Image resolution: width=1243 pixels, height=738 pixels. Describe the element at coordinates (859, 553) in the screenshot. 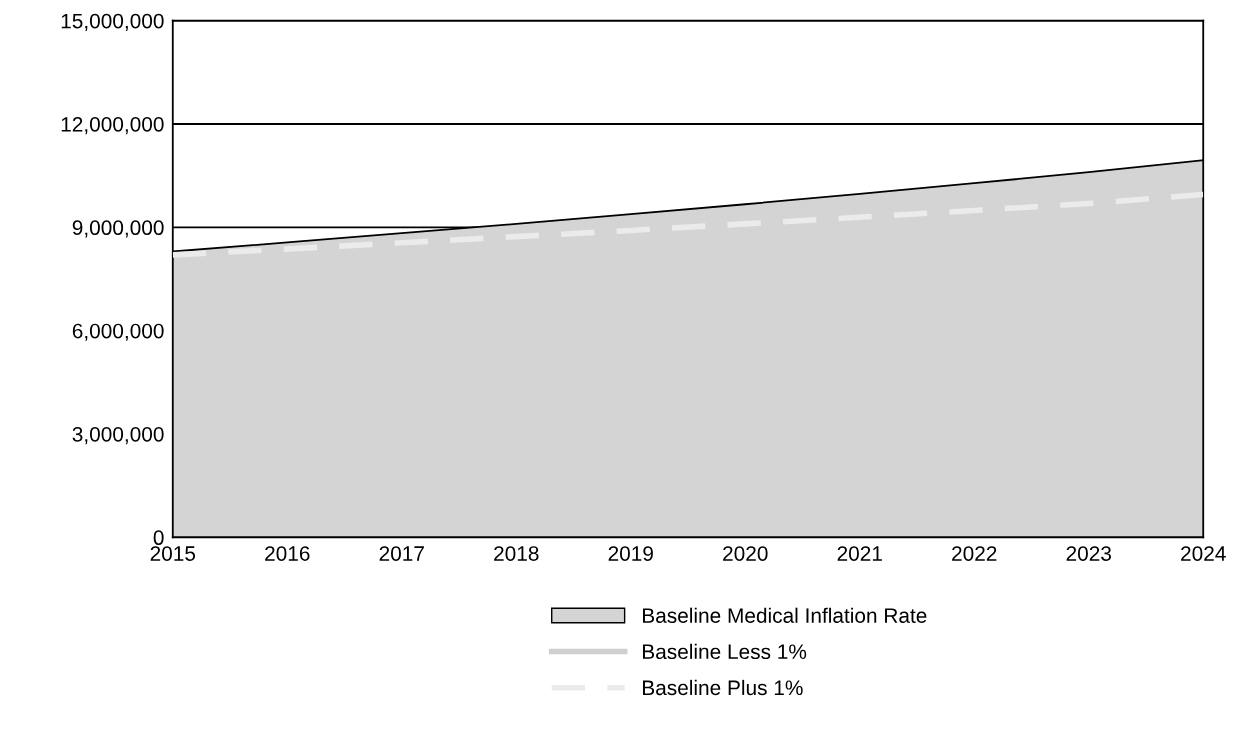

I see `x-tick-label: 2021` at that location.